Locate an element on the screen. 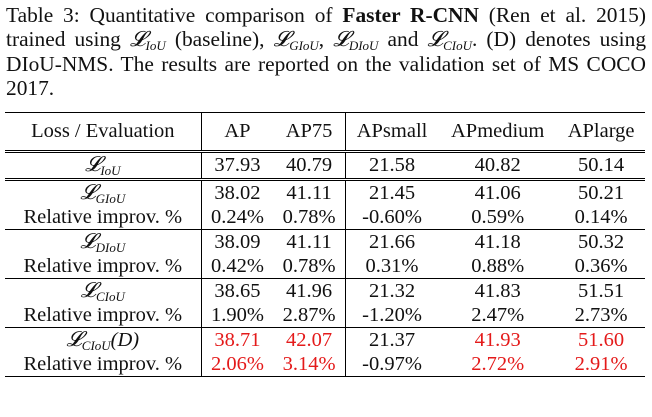  cell: 3.14% is located at coordinates (309, 365).